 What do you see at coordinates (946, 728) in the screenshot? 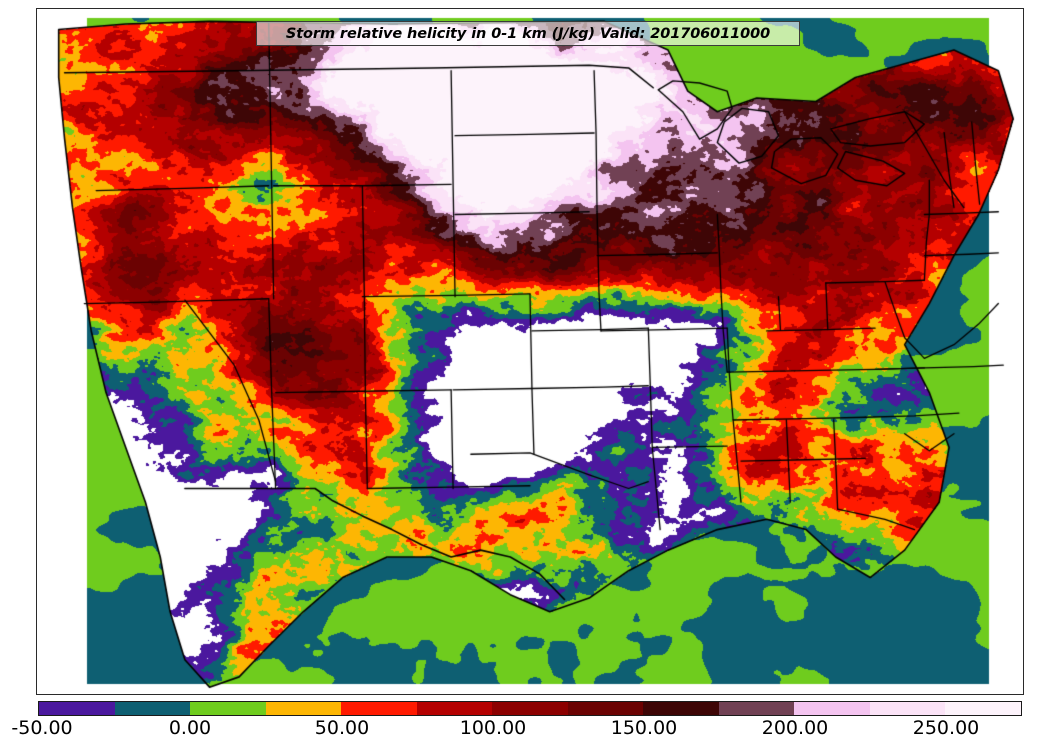
I see `colorbar-tick: 250.00` at bounding box center [946, 728].